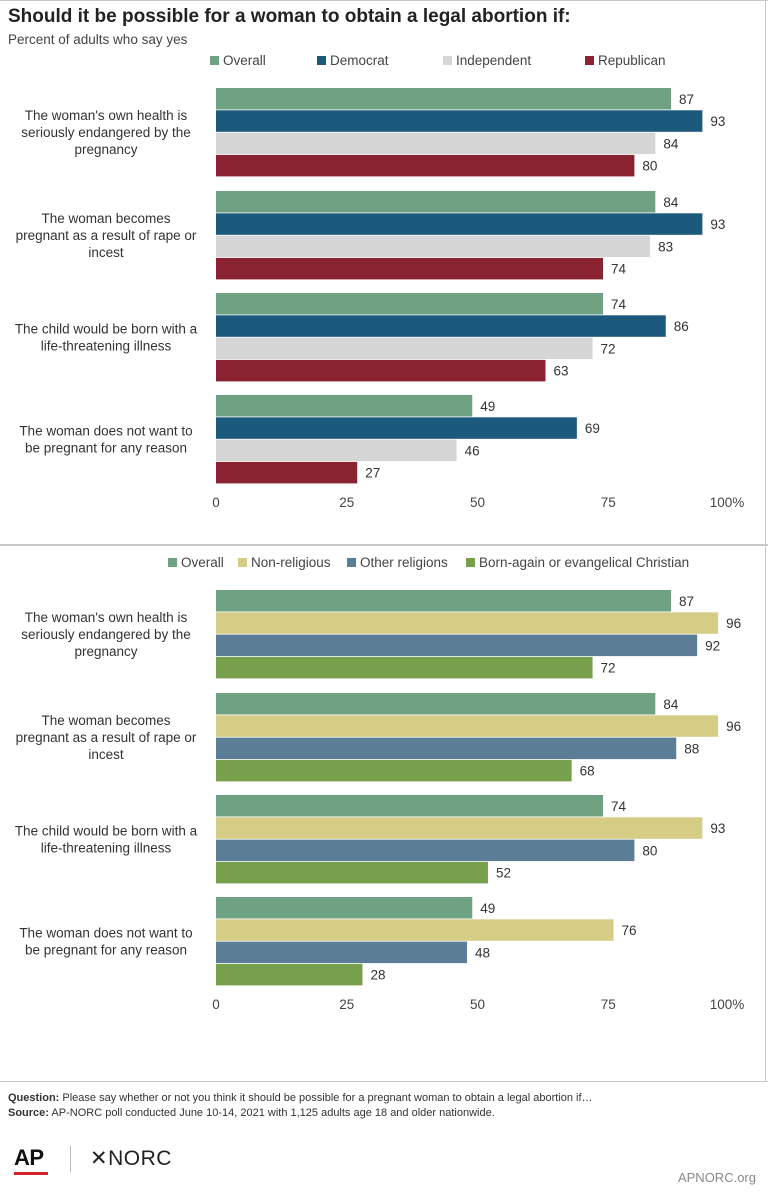  What do you see at coordinates (493, 60) in the screenshot?
I see `legend-label: Independent` at bounding box center [493, 60].